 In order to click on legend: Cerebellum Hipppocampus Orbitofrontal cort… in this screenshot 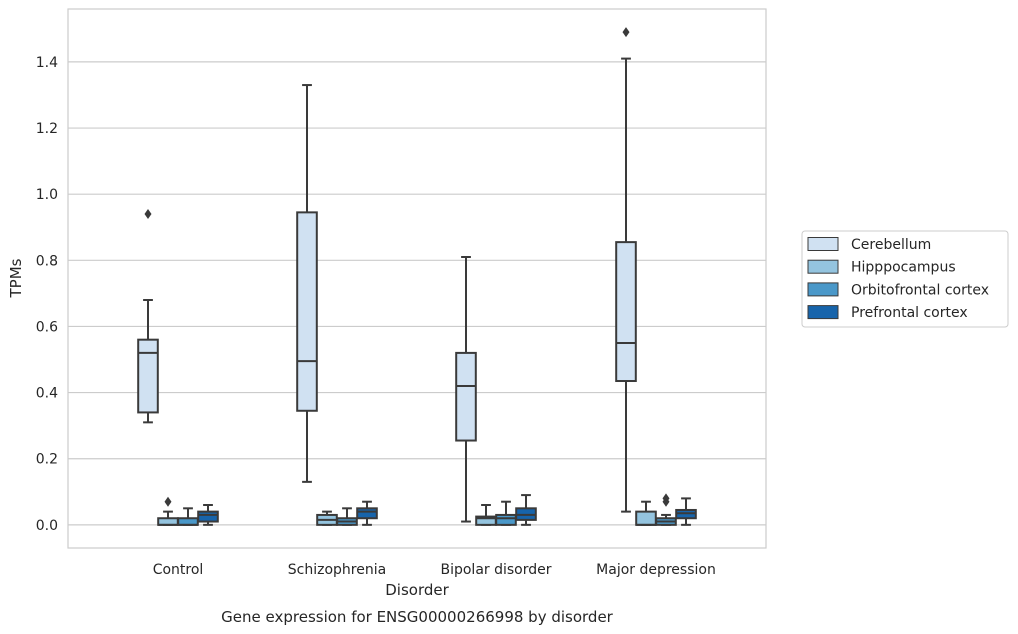, I will do `click(905, 279)`.